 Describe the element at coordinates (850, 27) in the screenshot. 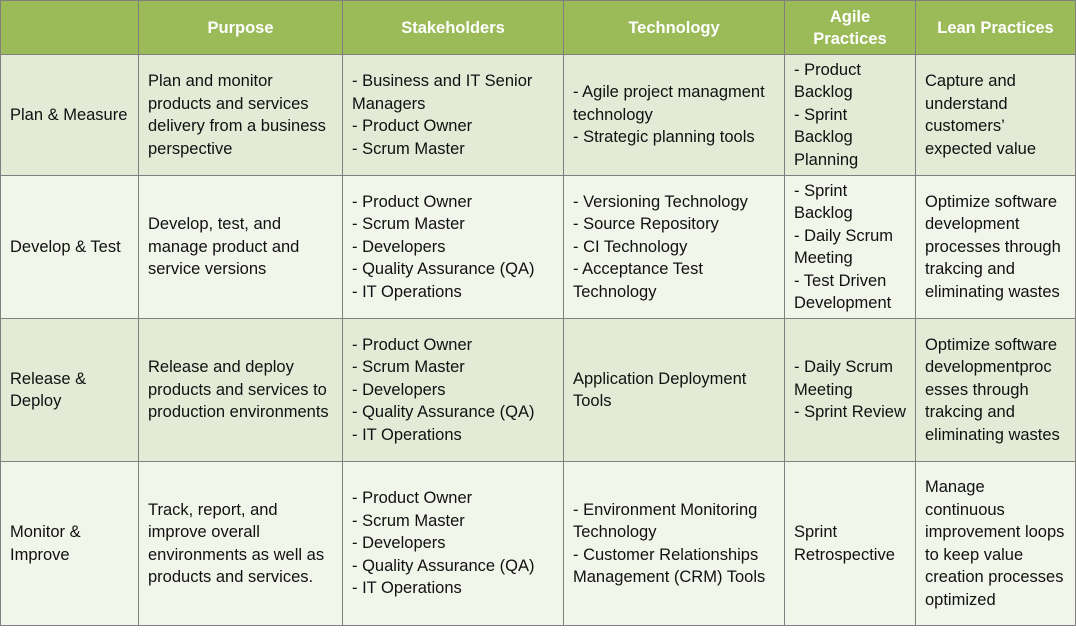

I see `header-agile-practices: Agile Practices` at that location.